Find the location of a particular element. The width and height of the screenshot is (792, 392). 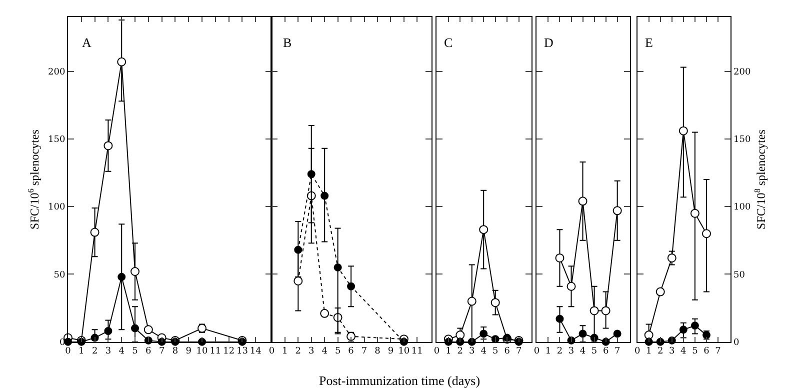

text: C is located at coordinates (448, 42).